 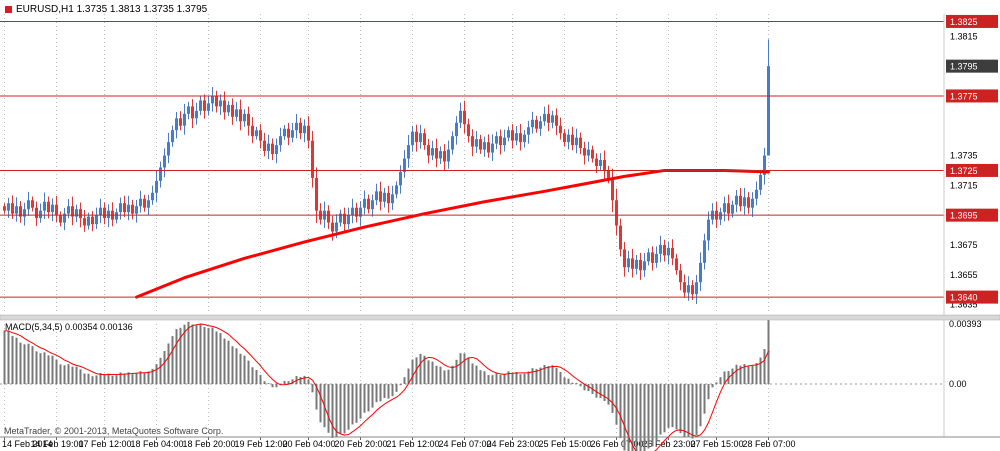 What do you see at coordinates (669, 444) in the screenshot?
I see `time-label: 26 Feb 23:00` at bounding box center [669, 444].